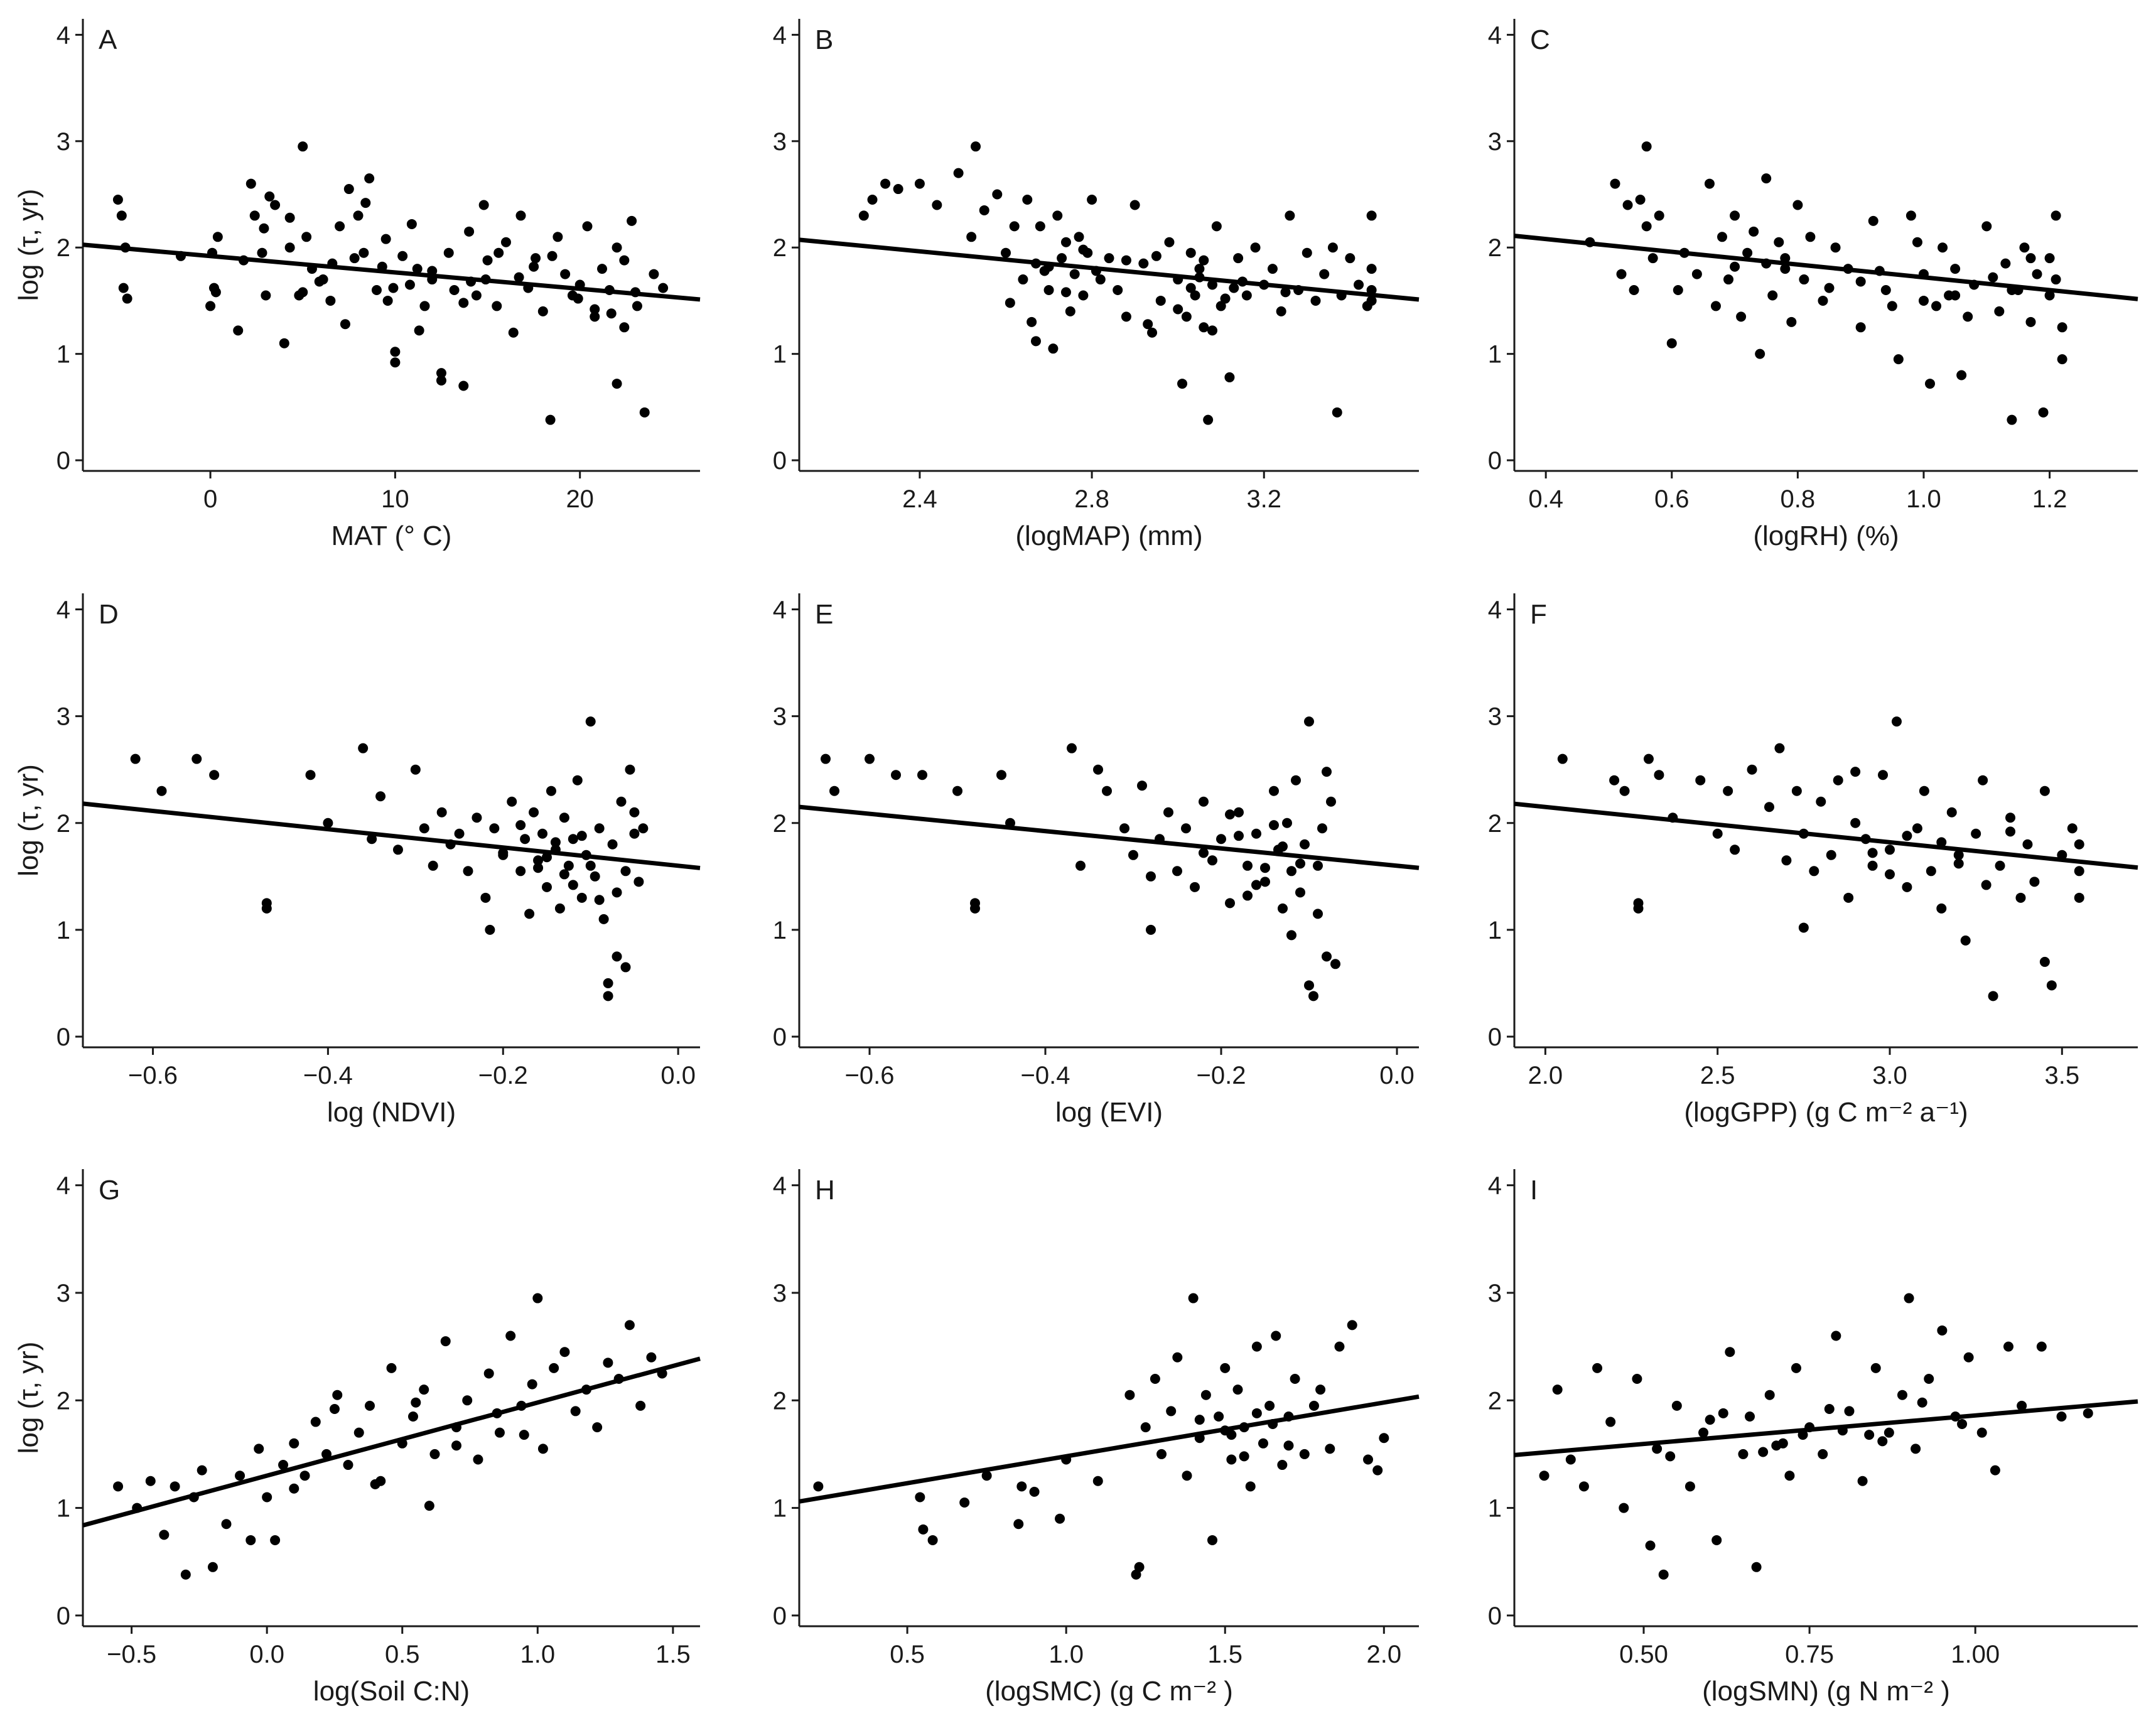 The width and height of the screenshot is (2156, 1711). What do you see at coordinates (64, 717) in the screenshot?
I see `y-tick-label-d: 3` at bounding box center [64, 717].